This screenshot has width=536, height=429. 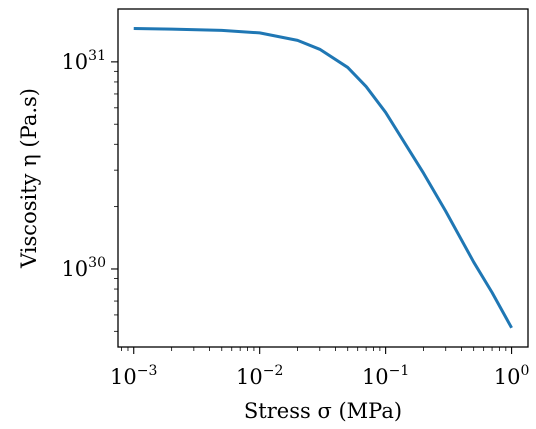 I want to click on x-tick-label: 10⁻³, so click(x=133, y=376).